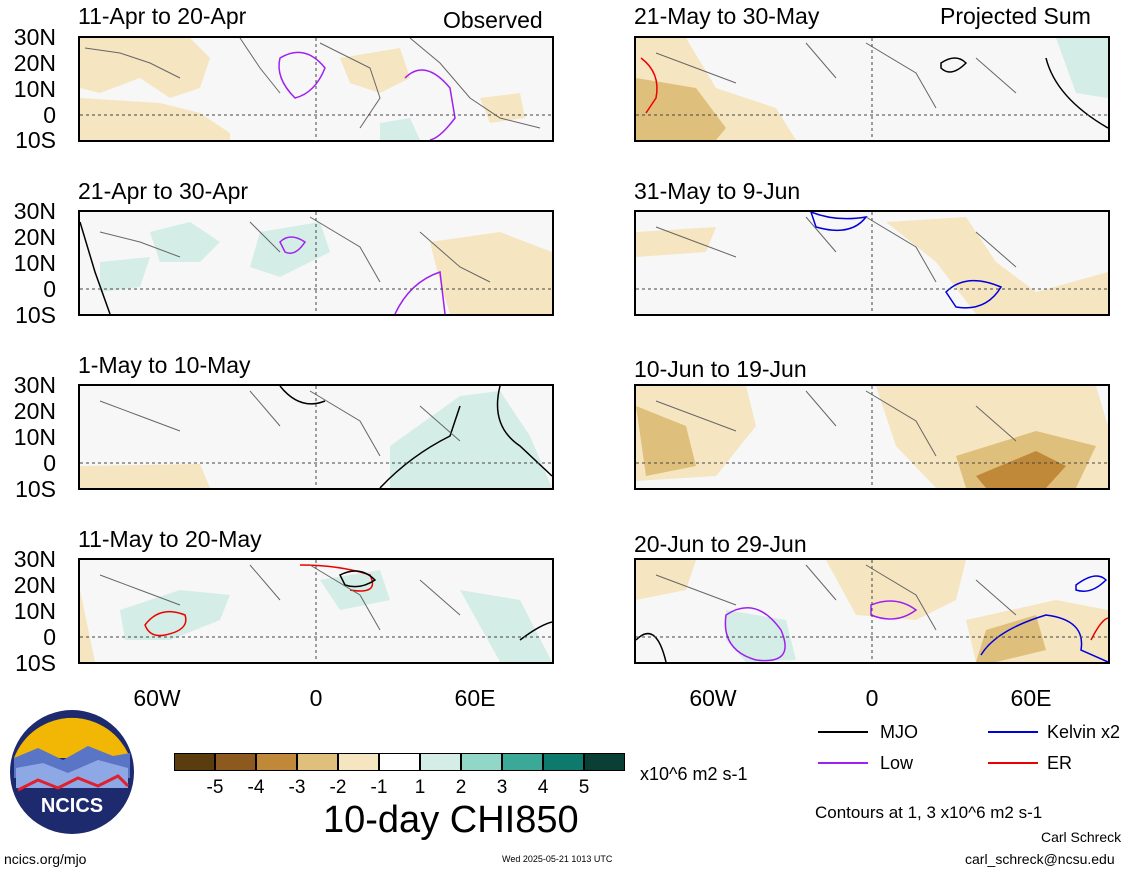  Describe the element at coordinates (163, 191) in the screenshot. I see `panel-title-2: 21-Apr to 30-Apr` at that location.